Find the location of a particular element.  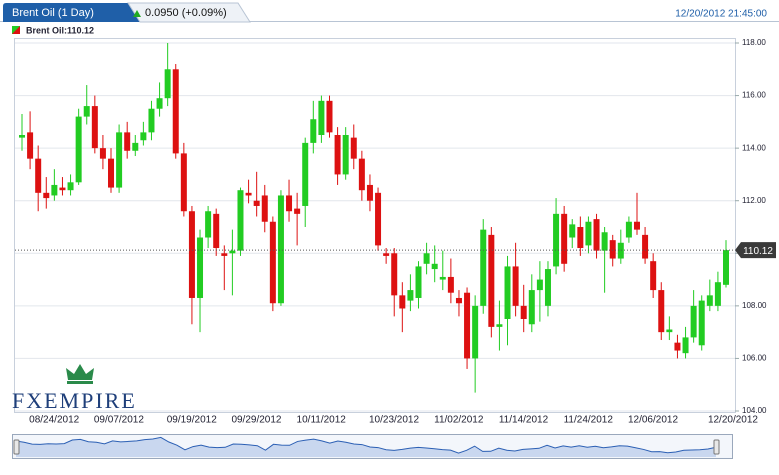

navigator-handle-right is located at coordinates (716, 447).